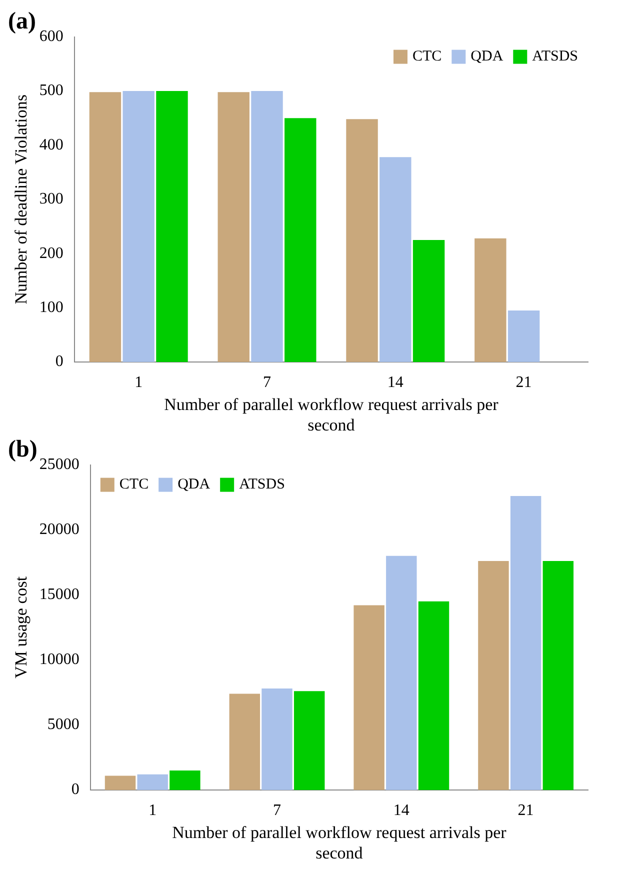 The image size is (619, 878). What do you see at coordinates (23, 449) in the screenshot?
I see `chart-title: (b)` at bounding box center [23, 449].